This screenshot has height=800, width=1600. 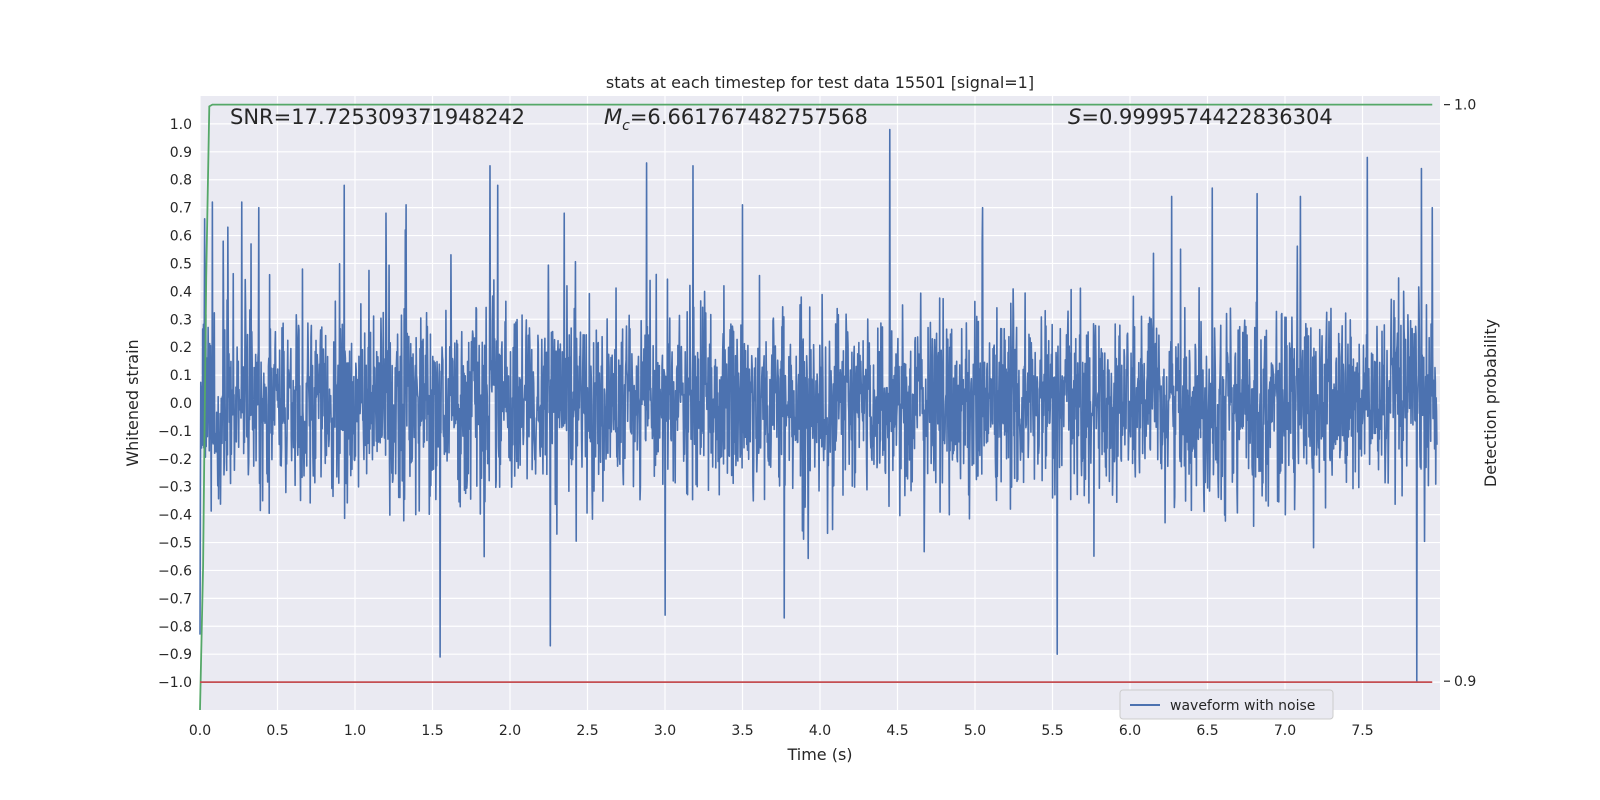 What do you see at coordinates (175, 599) in the screenshot?
I see `y-tick-label: −0.7` at bounding box center [175, 599].